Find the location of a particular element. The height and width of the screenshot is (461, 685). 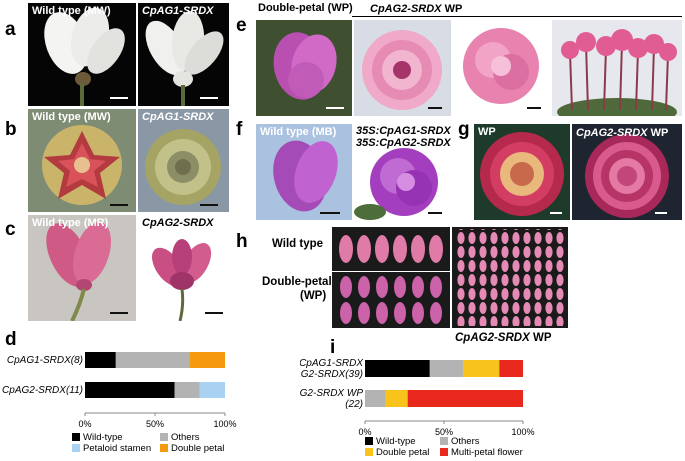

legend-label: Petaloid stamen is located at coordinates (117, 448).